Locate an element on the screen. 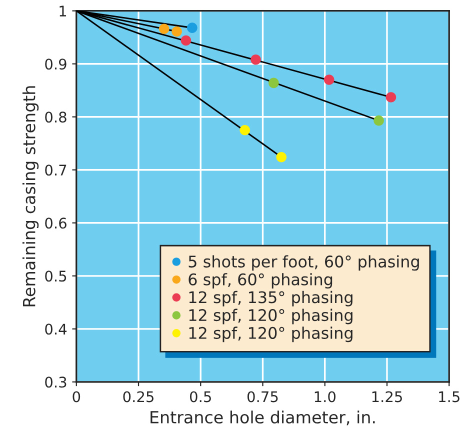  y-axis-title: Remaining casing strength is located at coordinates (30, 196).